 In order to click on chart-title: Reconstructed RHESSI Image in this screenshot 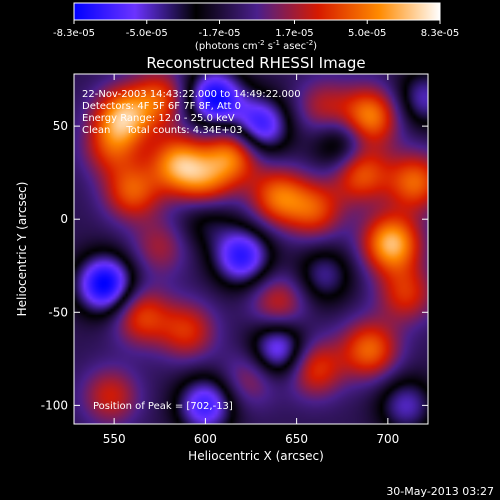, I will do `click(255, 63)`.